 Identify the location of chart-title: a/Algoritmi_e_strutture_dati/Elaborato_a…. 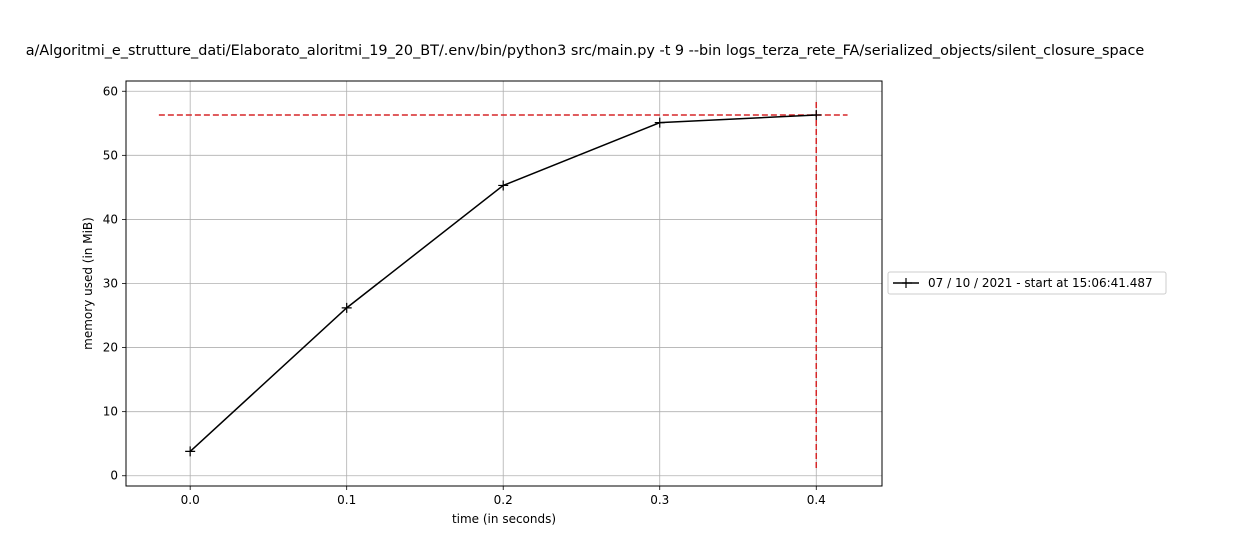
(585, 51).